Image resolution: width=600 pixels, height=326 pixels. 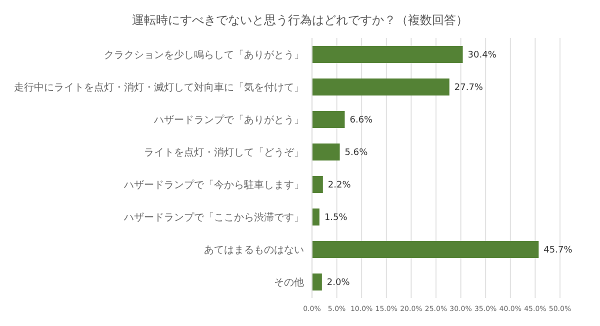 What do you see at coordinates (213, 184) in the screenshot?
I see `y-tick-label: ハザードランプで「今から駐車します」` at bounding box center [213, 184].